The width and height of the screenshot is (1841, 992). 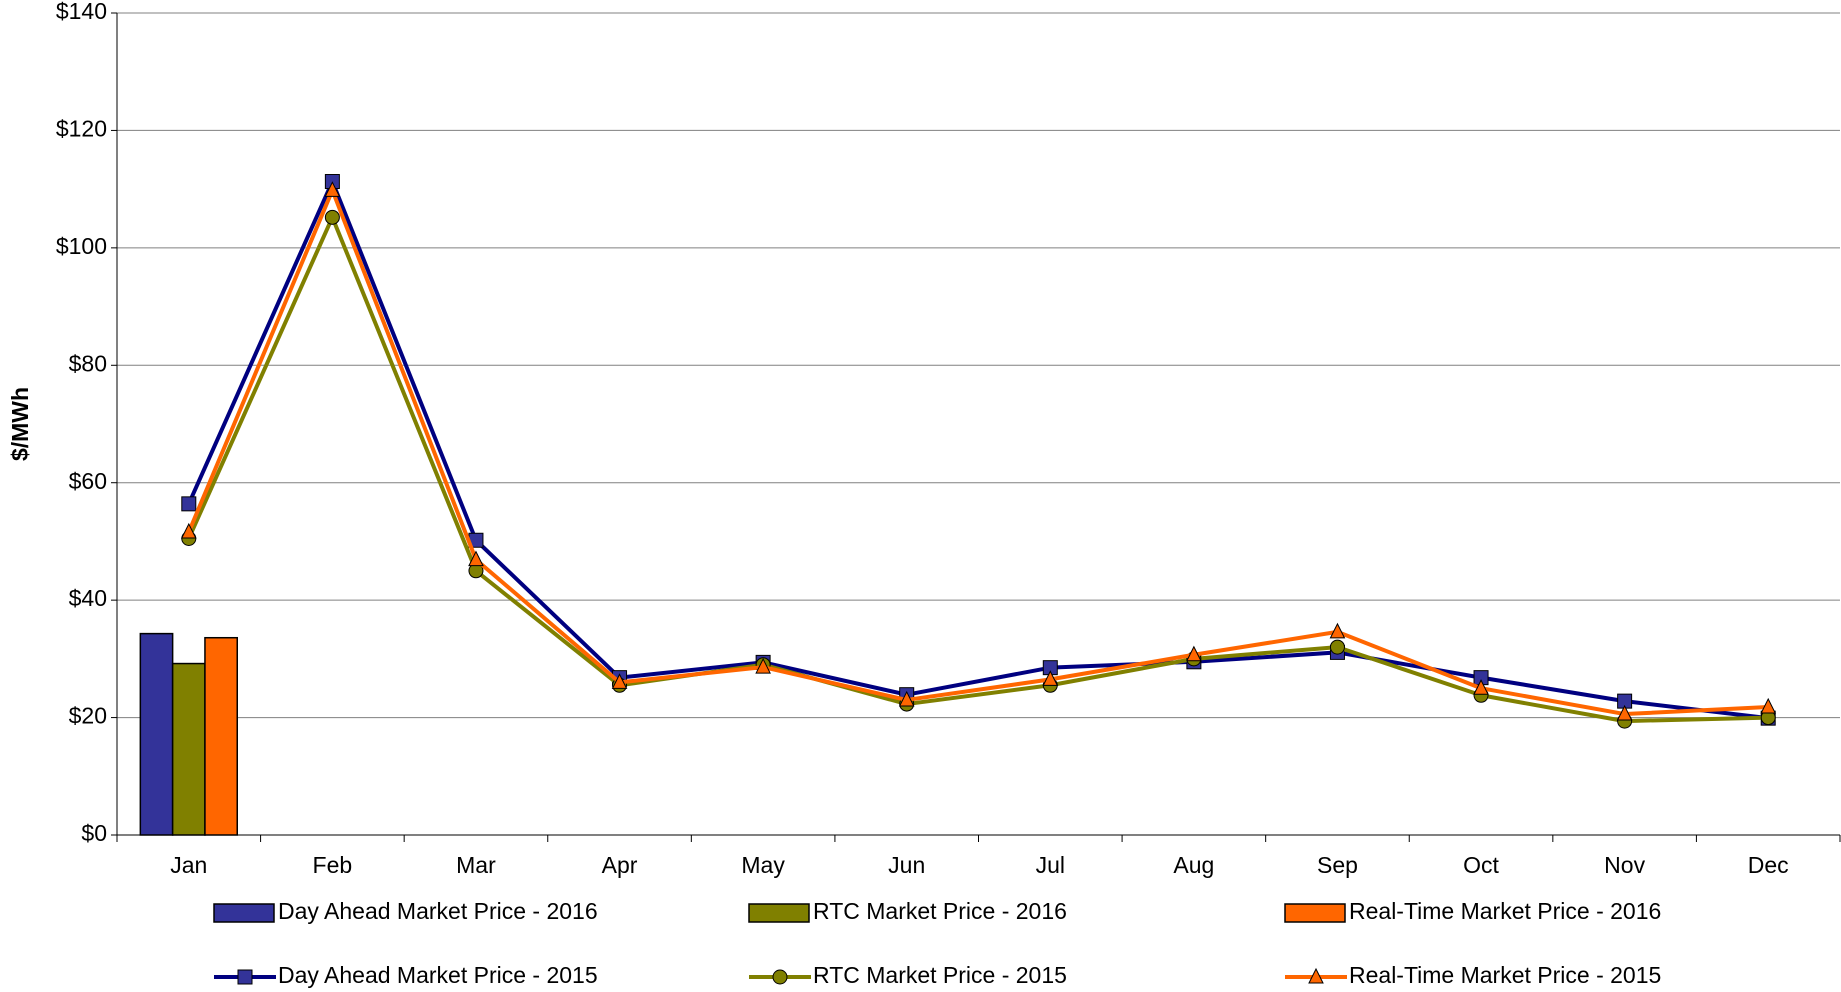 What do you see at coordinates (88, 363) in the screenshot?
I see `y-tick-label: $80` at bounding box center [88, 363].